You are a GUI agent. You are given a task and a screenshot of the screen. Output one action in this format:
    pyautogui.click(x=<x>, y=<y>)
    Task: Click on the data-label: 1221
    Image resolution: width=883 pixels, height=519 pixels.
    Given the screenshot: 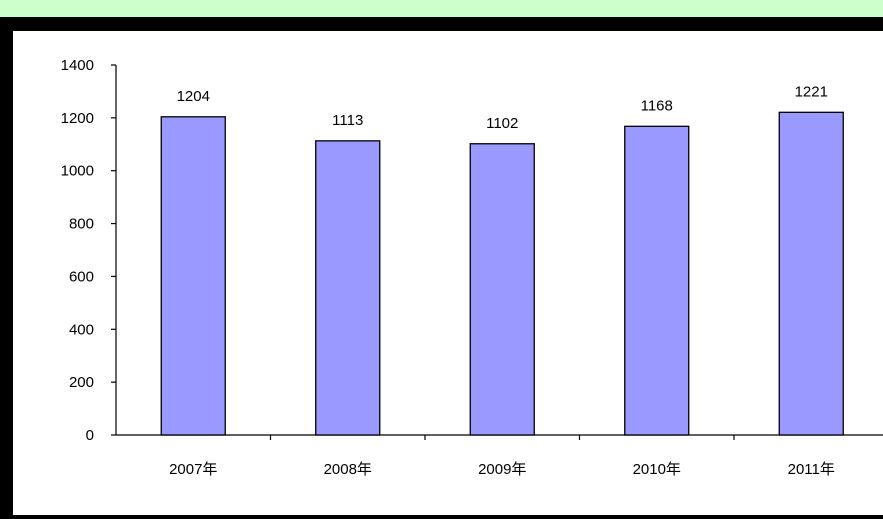 What is the action you would take?
    pyautogui.click(x=811, y=91)
    